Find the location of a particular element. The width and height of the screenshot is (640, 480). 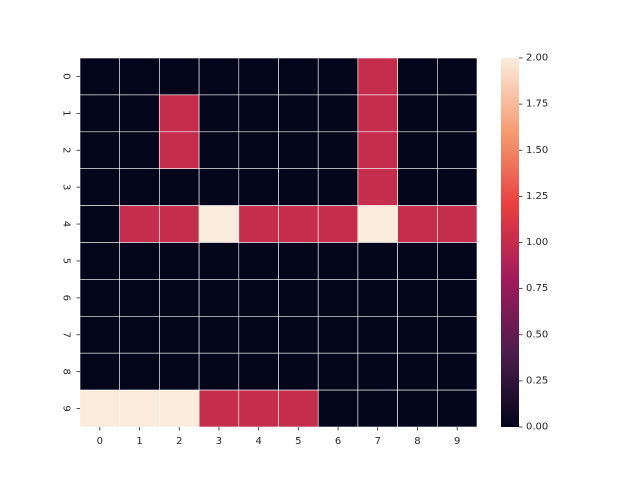

x-tick-label: 1 is located at coordinates (139, 441).